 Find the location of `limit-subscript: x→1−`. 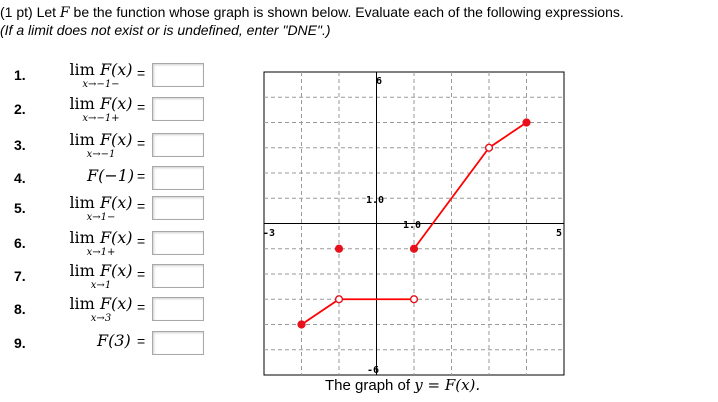

limit-subscript: x→1− is located at coordinates (101, 217).